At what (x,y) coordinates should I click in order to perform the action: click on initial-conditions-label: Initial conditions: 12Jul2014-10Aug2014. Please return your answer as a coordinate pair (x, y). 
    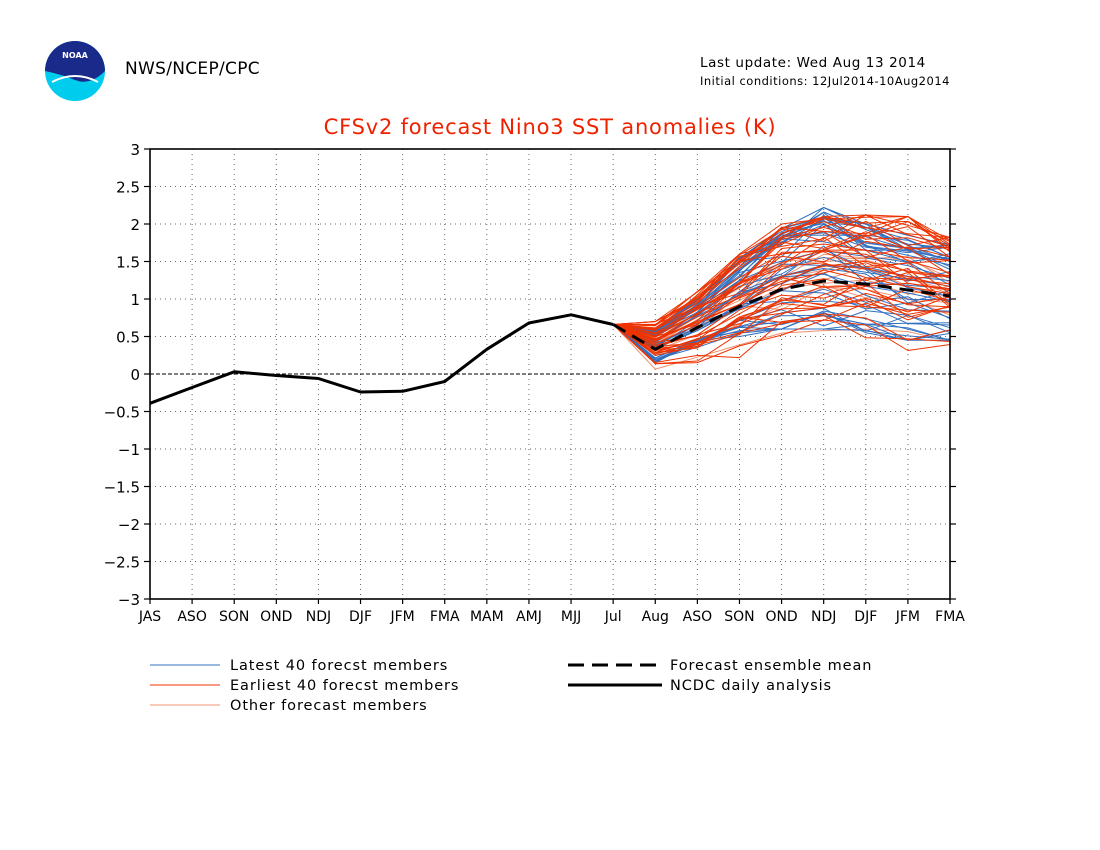
    Looking at the image, I should click on (825, 81).